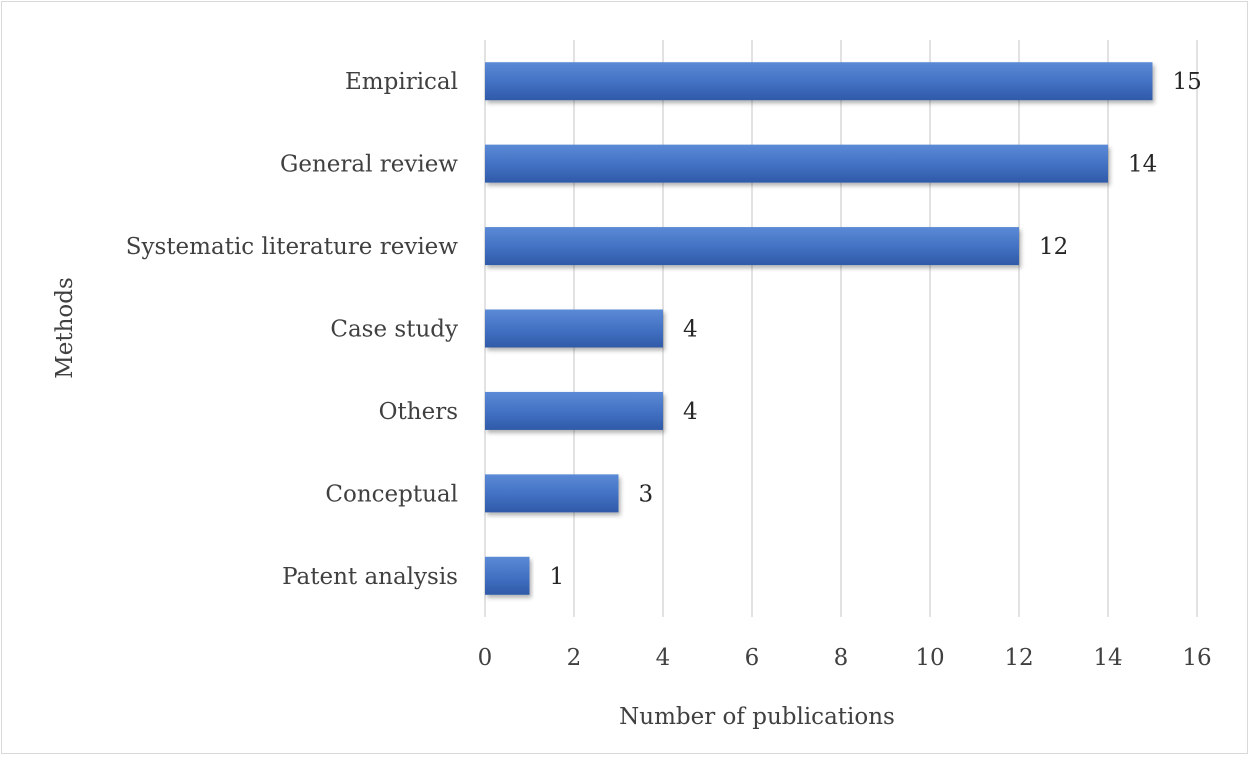 This screenshot has height=757, width=1251. What do you see at coordinates (752, 246) in the screenshot?
I see `bar-systematic-literature-review` at bounding box center [752, 246].